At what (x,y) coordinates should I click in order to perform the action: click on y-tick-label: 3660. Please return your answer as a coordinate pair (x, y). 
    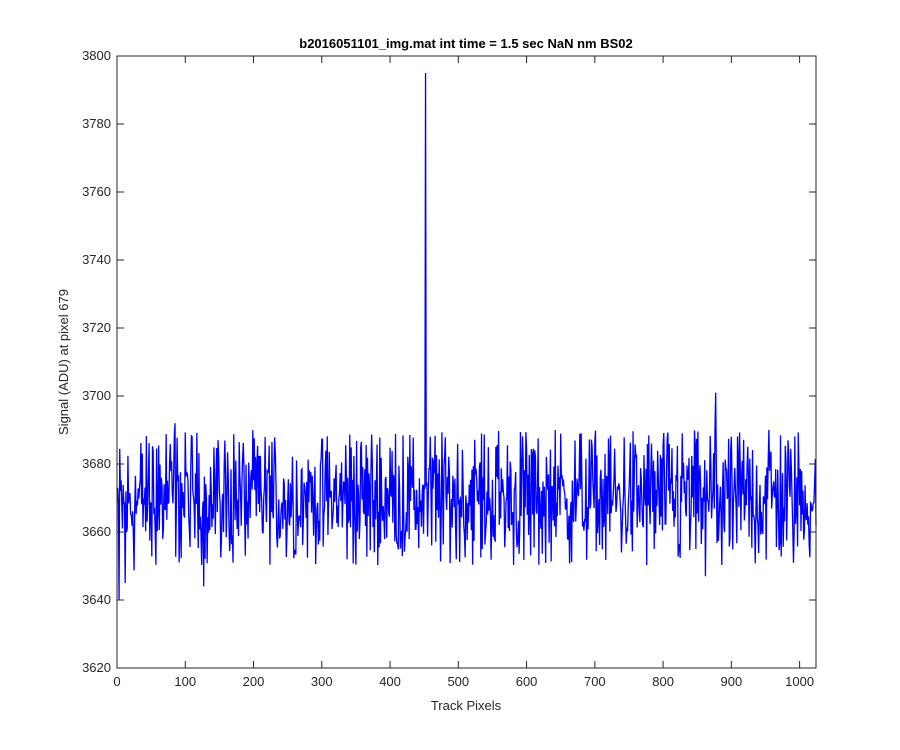
    Looking at the image, I should click on (96, 531).